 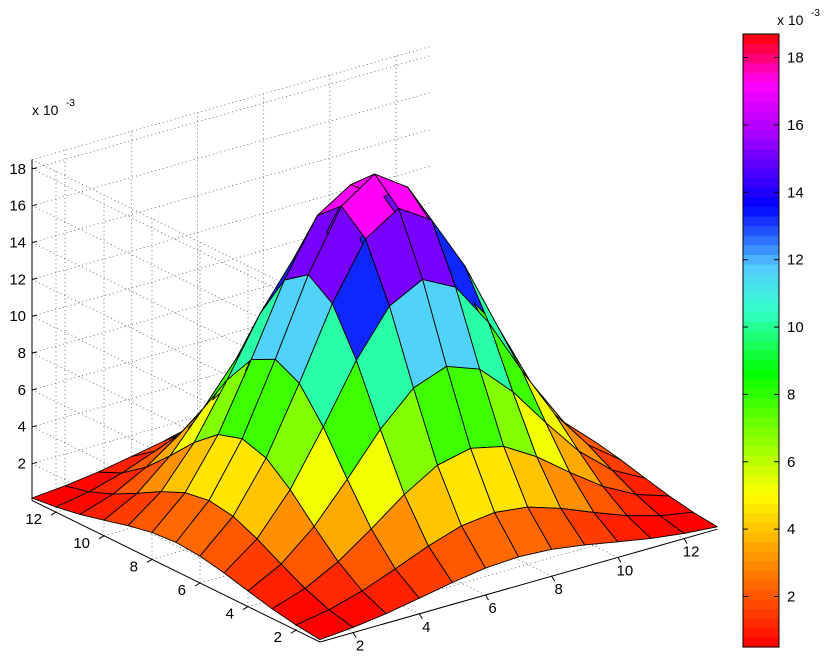 What do you see at coordinates (22, 427) in the screenshot?
I see `z-tick-label: 4` at bounding box center [22, 427].